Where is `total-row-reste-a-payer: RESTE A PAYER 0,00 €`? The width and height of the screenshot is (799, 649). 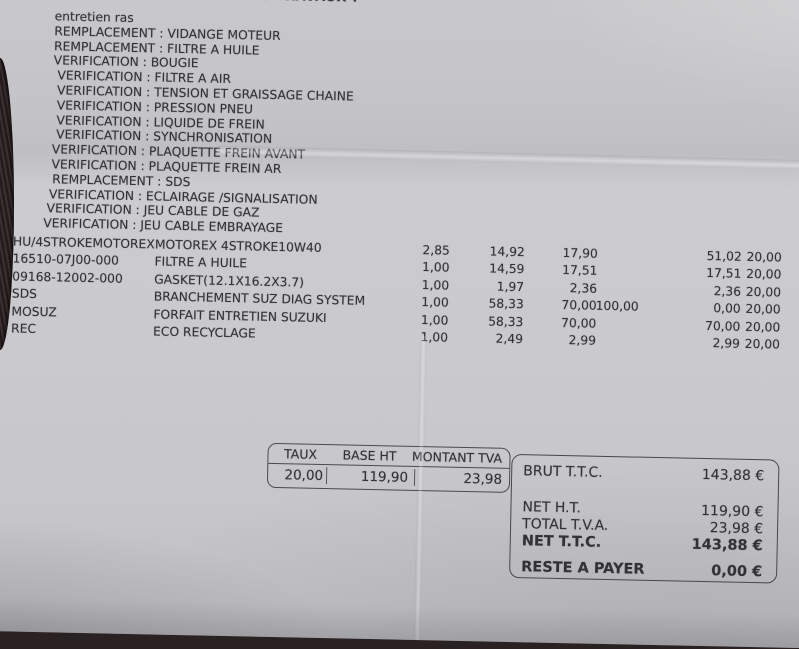 total-row-reste-a-payer: RESTE A PAYER 0,00 € is located at coordinates (643, 569).